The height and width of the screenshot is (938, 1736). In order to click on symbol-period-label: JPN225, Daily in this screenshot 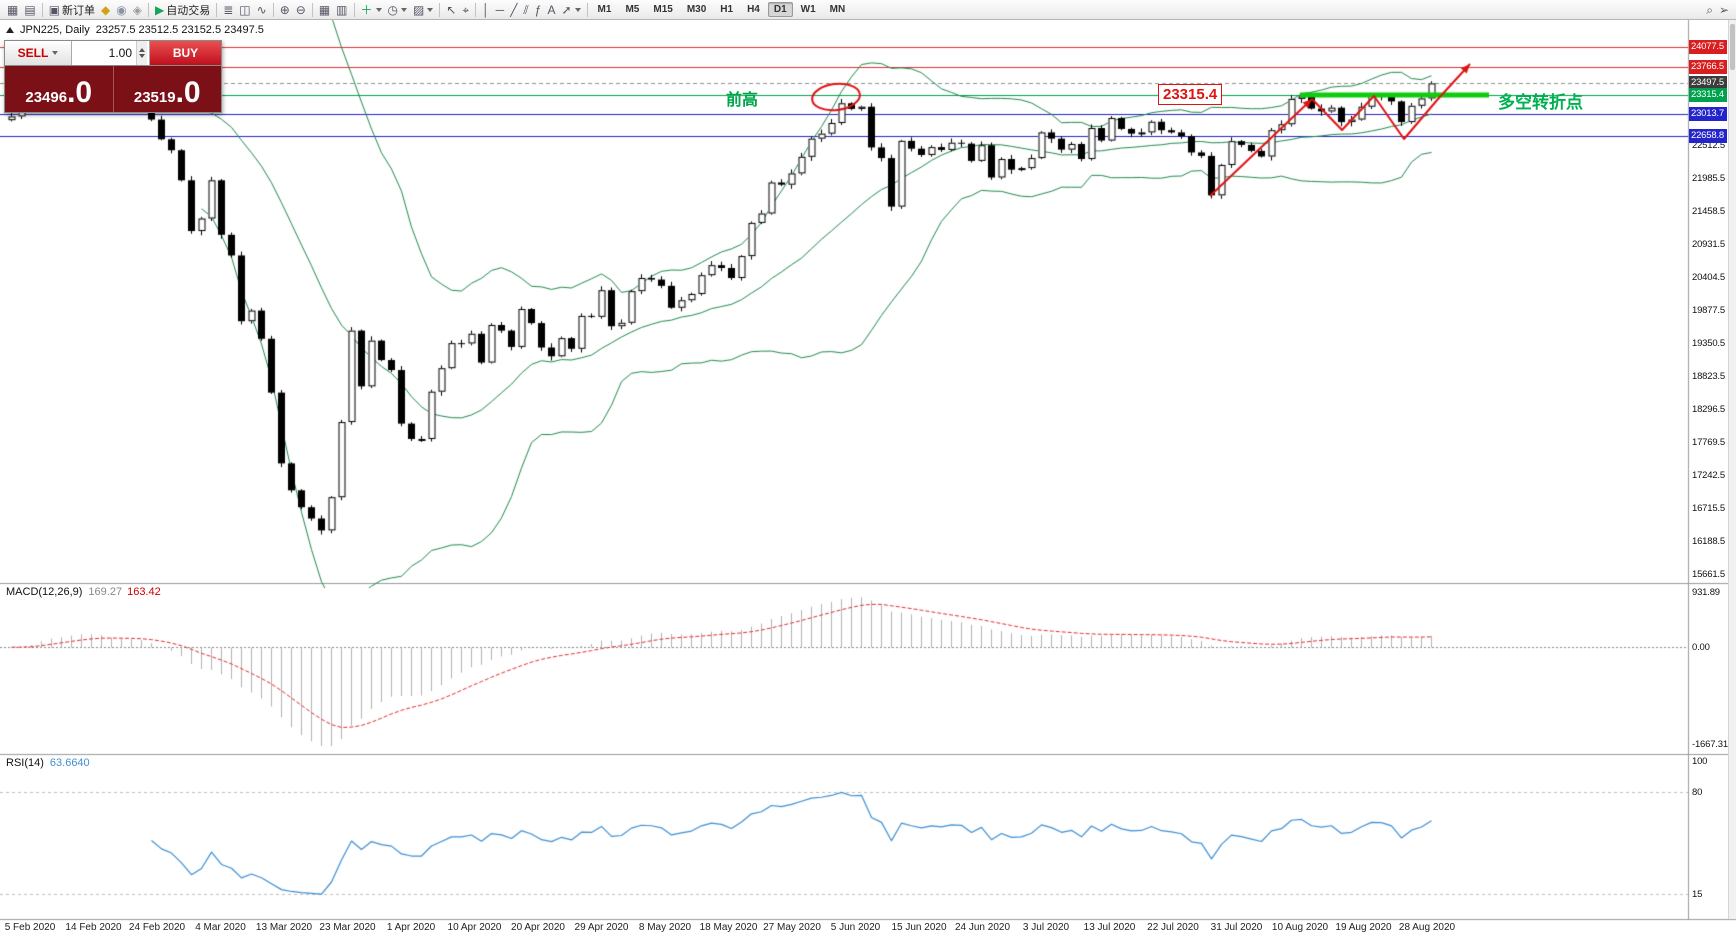, I will do `click(55, 30)`.